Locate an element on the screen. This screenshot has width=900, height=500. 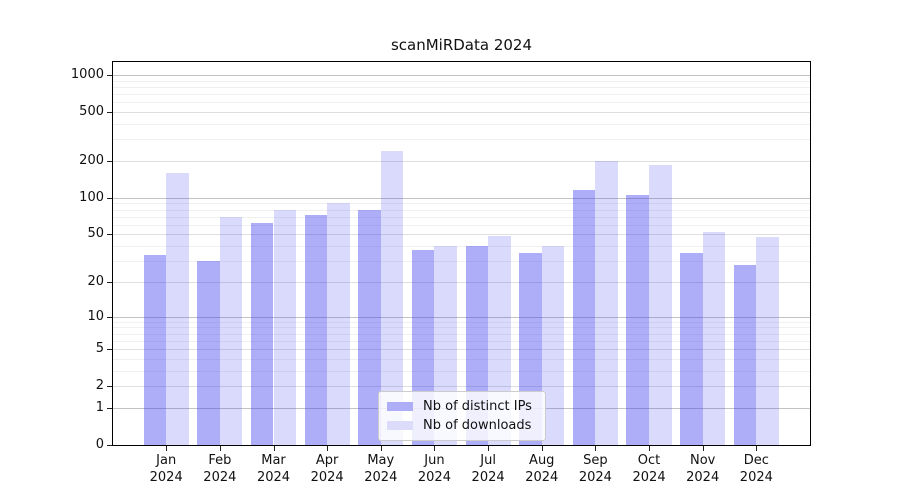
y-axis-tick-label: 10 is located at coordinates (95, 316).